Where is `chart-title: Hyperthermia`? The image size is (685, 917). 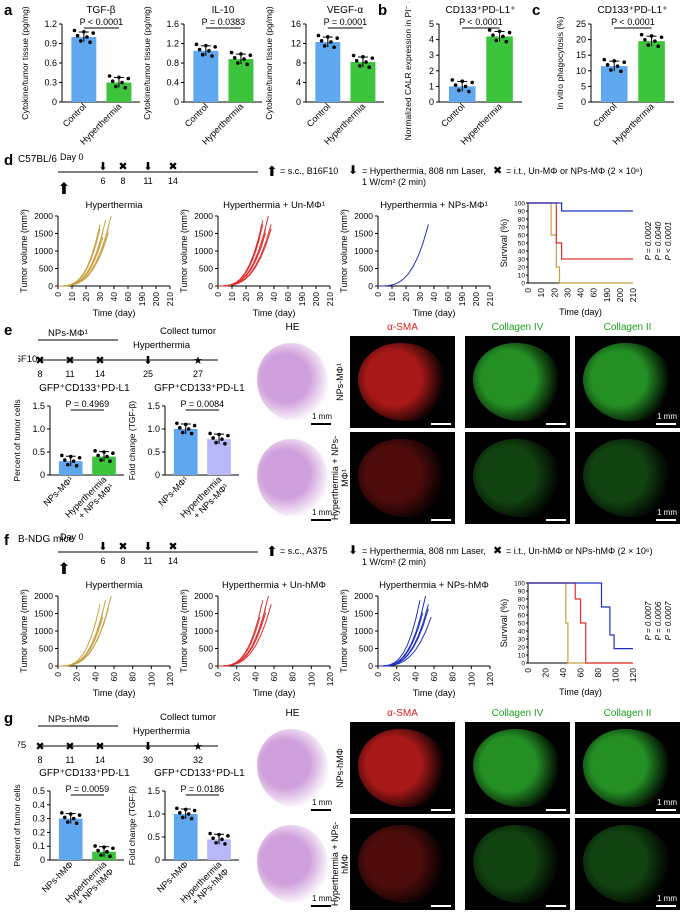 chart-title: Hyperthermia is located at coordinates (114, 585).